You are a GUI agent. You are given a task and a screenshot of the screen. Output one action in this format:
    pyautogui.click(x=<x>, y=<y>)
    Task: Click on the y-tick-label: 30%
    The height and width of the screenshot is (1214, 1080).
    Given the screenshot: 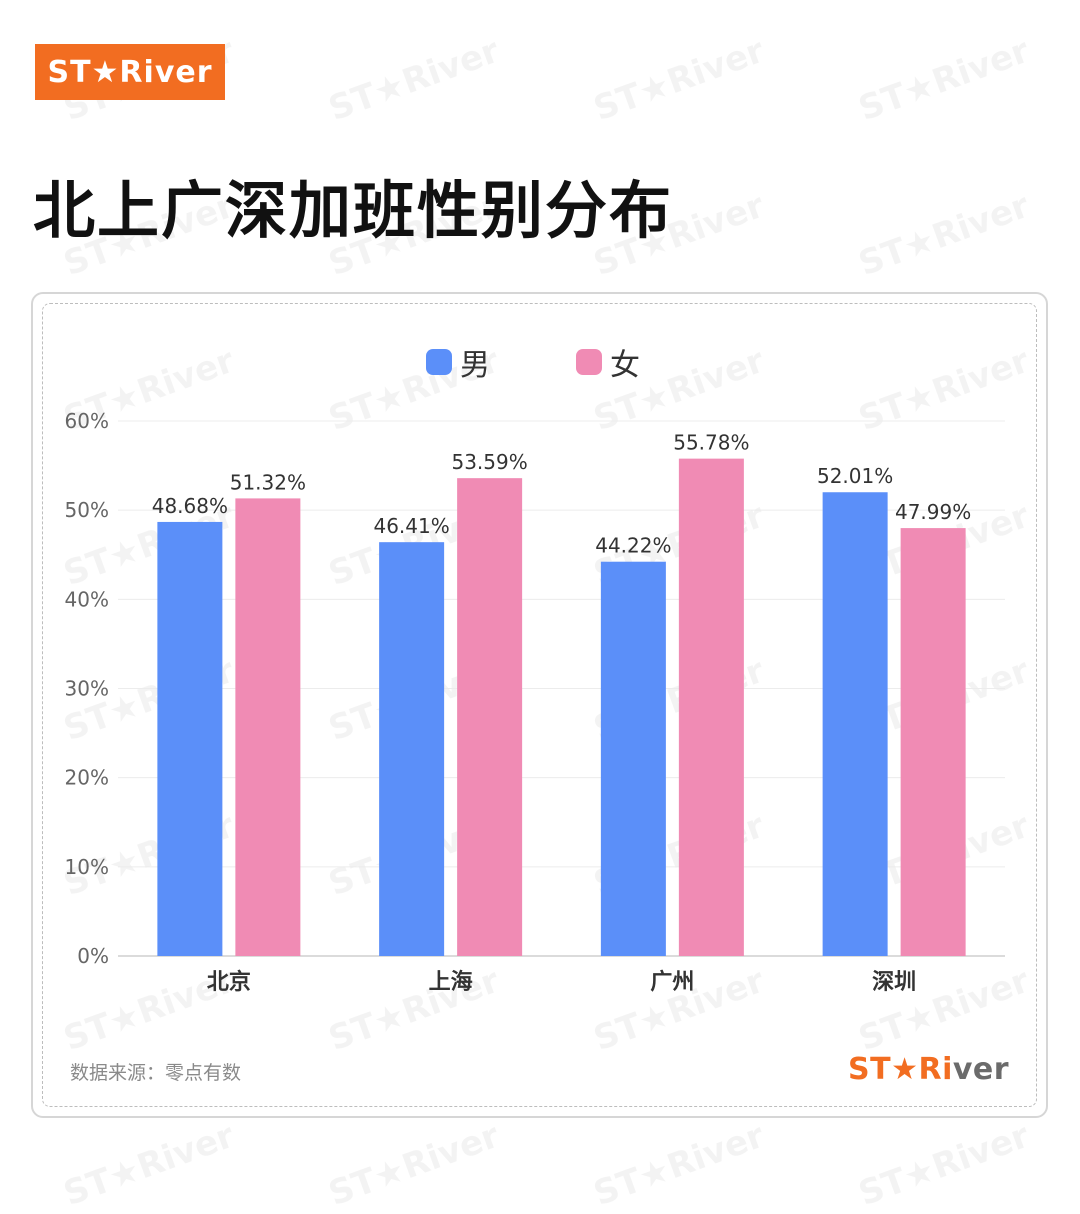 What is the action you would take?
    pyautogui.click(x=87, y=689)
    